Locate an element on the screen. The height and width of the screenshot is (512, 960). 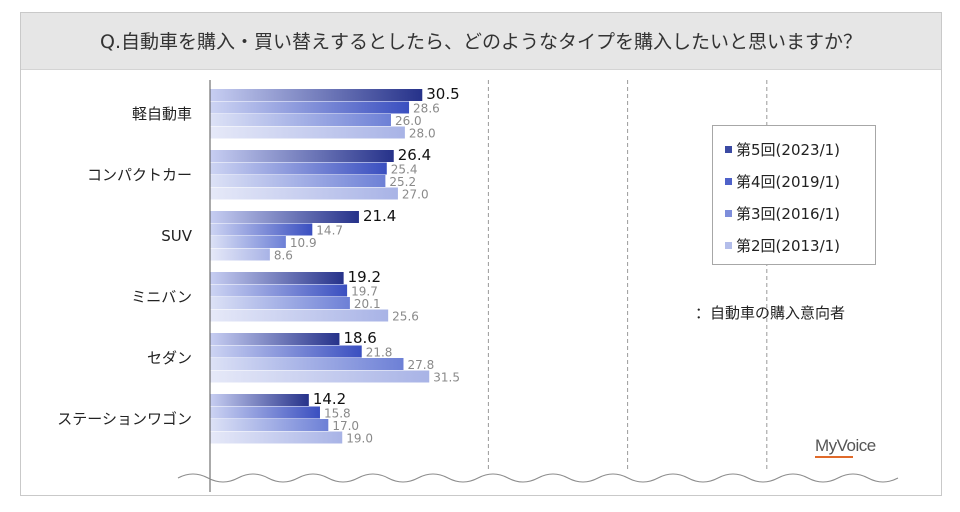
data-label: 19.7 is located at coordinates (364, 292).